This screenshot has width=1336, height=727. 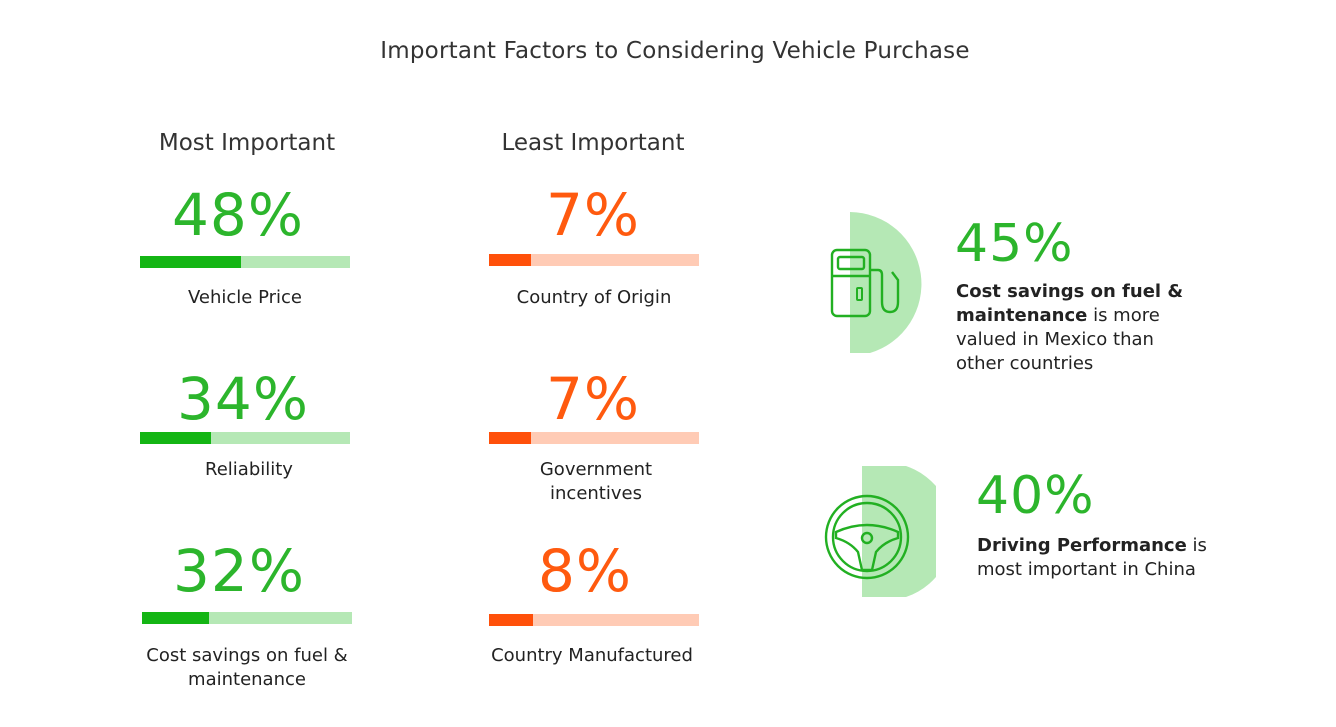 I want to click on most-important-label-3: Cost savings on fuel & maintenance, so click(x=247, y=667).